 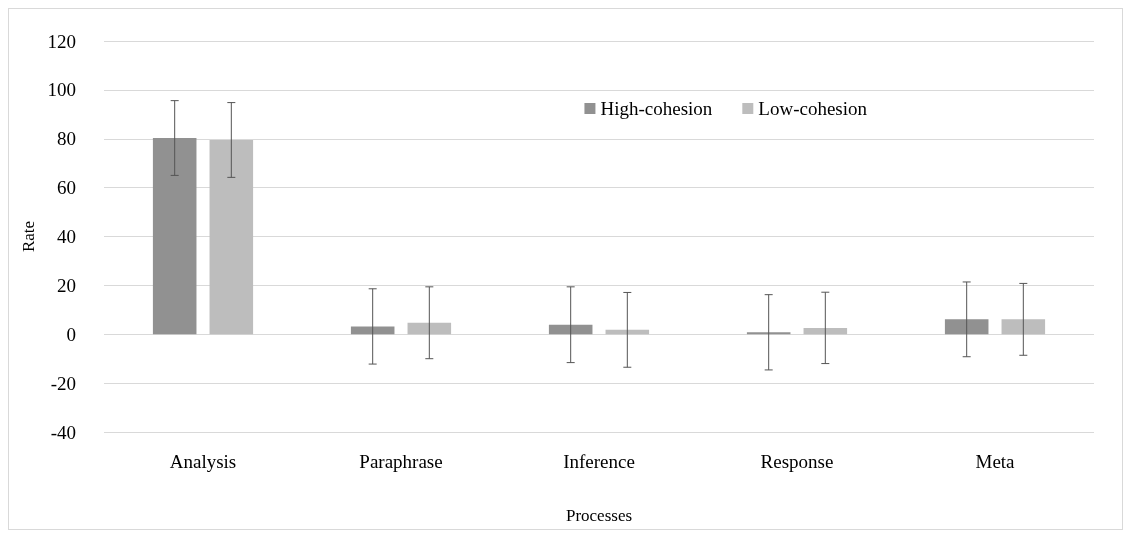 What do you see at coordinates (61, 90) in the screenshot?
I see `y-tick-label: 100` at bounding box center [61, 90].